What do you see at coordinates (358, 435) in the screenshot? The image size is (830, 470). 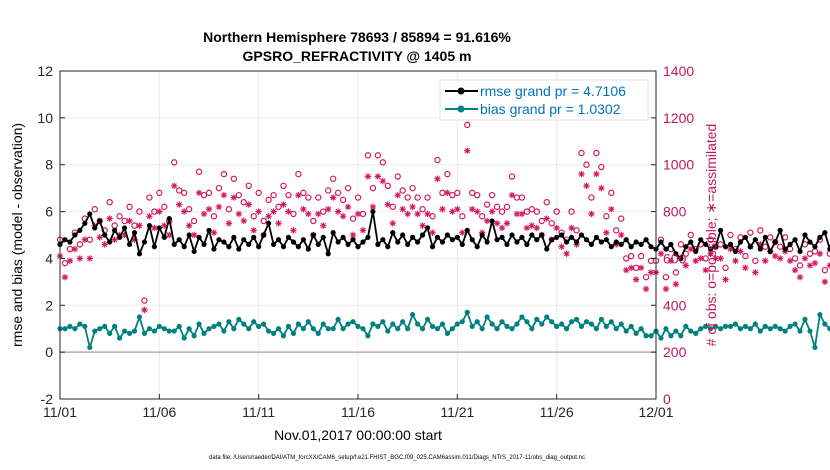 I see `x-axis-label: Nov.01,2017 00:00:00 start` at bounding box center [358, 435].